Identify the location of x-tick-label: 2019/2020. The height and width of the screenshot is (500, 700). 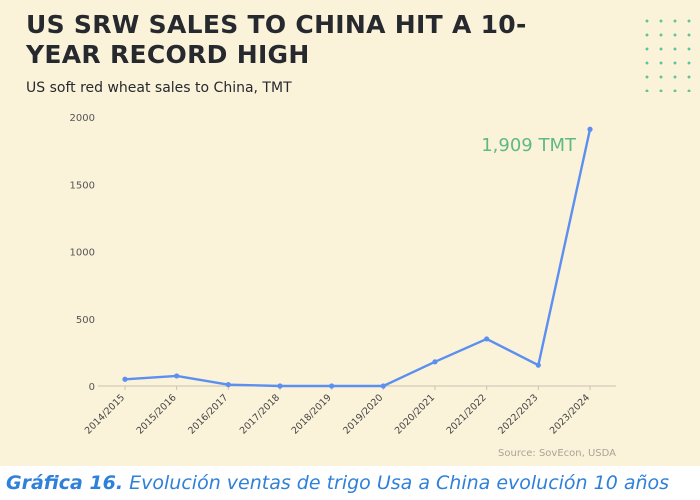
(363, 414).